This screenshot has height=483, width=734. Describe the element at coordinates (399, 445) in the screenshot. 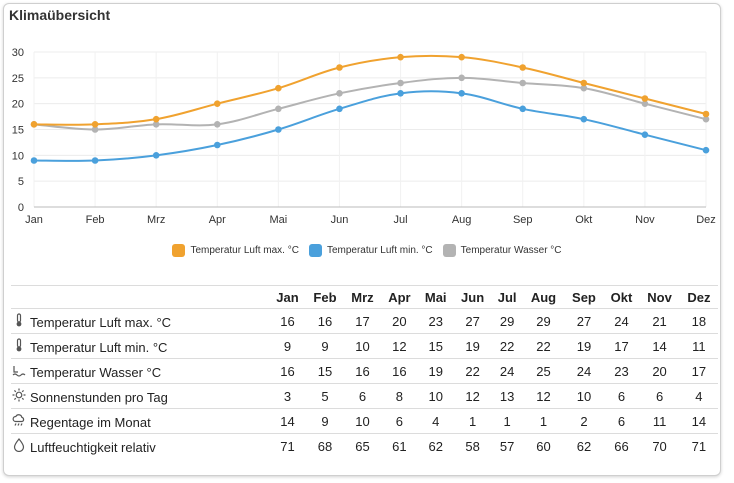

I see `table-cell: 61` at that location.